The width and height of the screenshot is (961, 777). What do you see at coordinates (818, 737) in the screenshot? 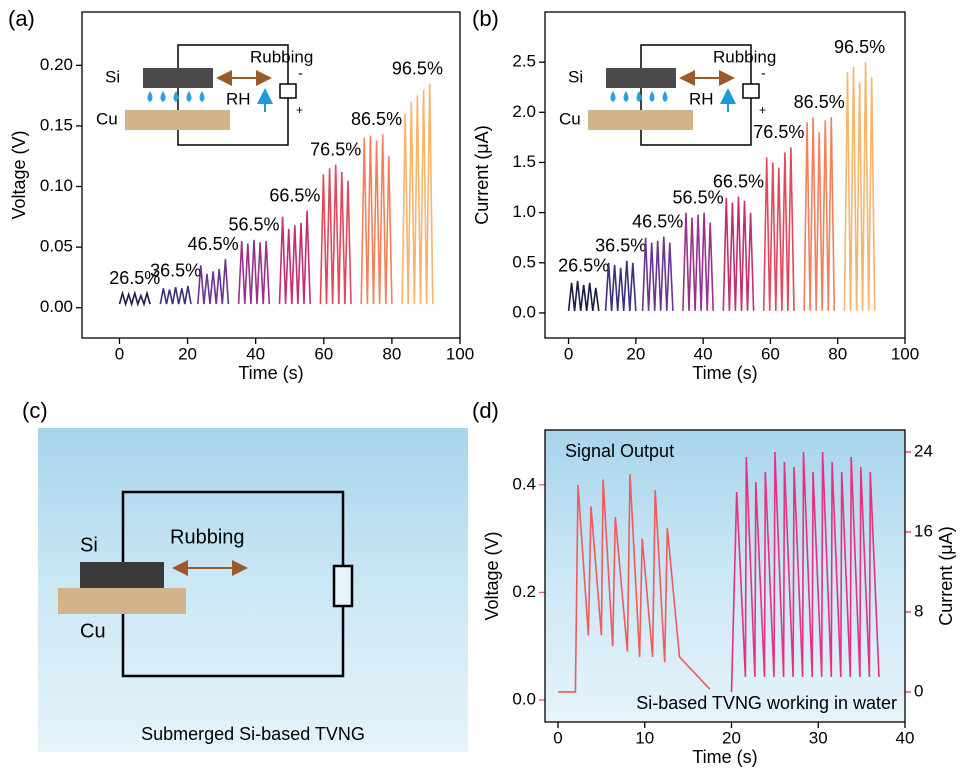
I see `x-tick-label: 30` at bounding box center [818, 737].